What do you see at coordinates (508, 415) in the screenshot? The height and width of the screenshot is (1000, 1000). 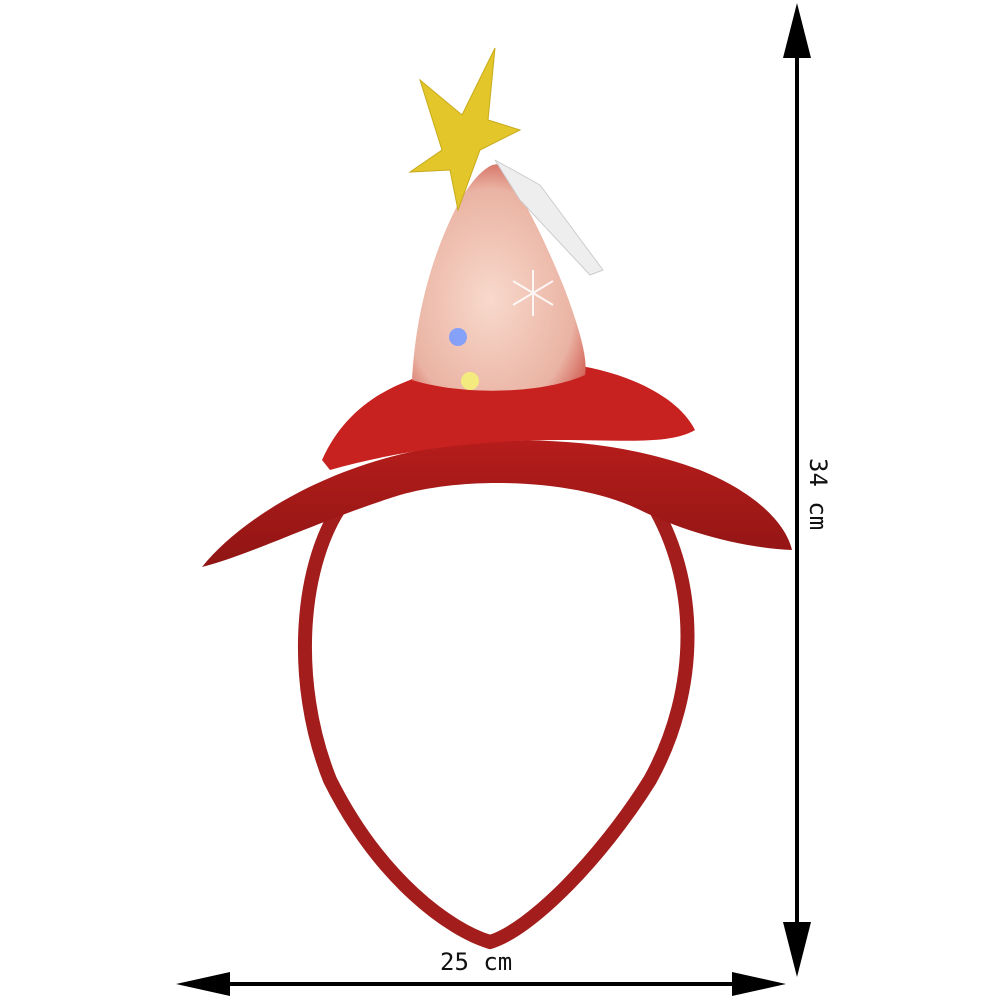 I see `feather-trim` at bounding box center [508, 415].